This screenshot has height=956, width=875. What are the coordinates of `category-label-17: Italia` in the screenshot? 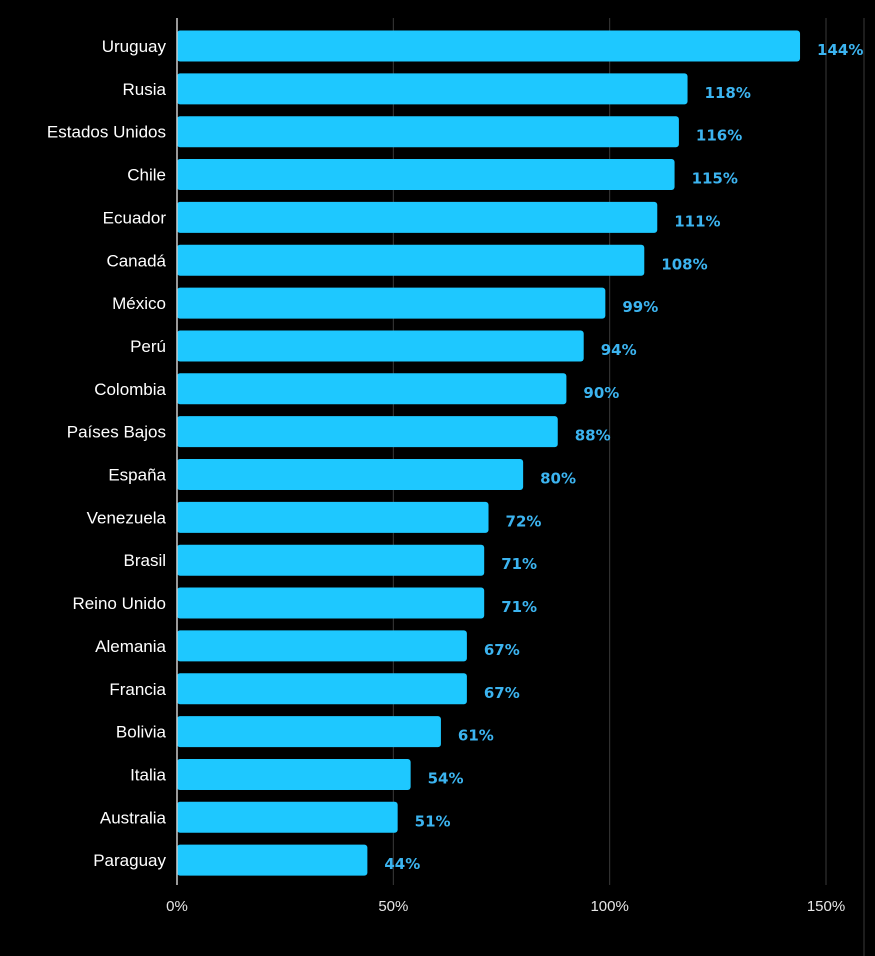 It's located at (148, 774).